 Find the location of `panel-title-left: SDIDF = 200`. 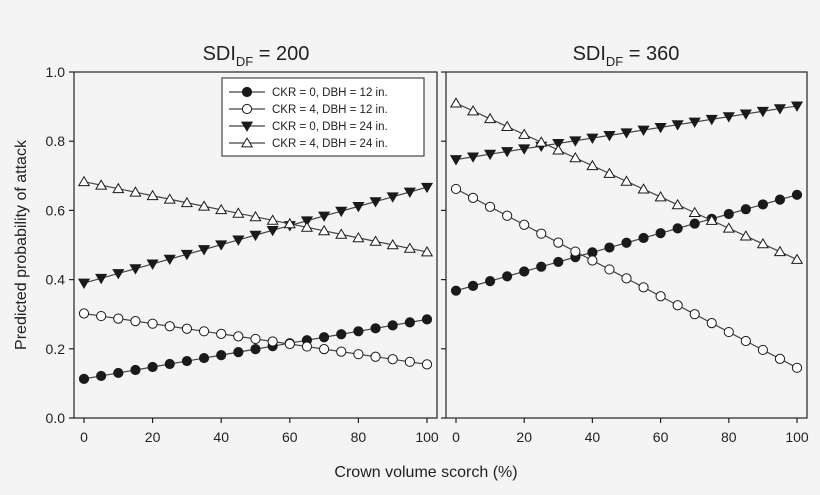

panel-title-left: SDIDF = 200 is located at coordinates (256, 56).